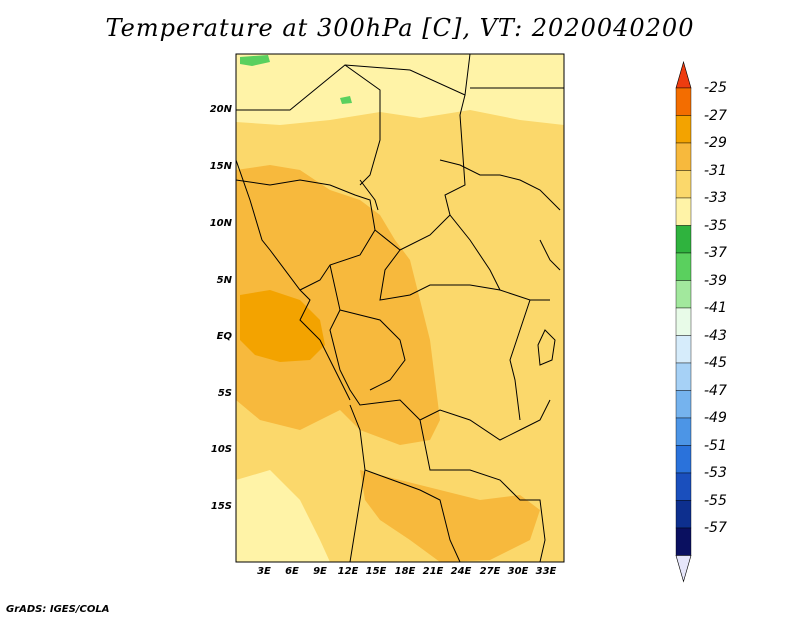 The image size is (800, 618). What do you see at coordinates (292, 571) in the screenshot?
I see `lon-tick-6e: 6E` at bounding box center [292, 571].